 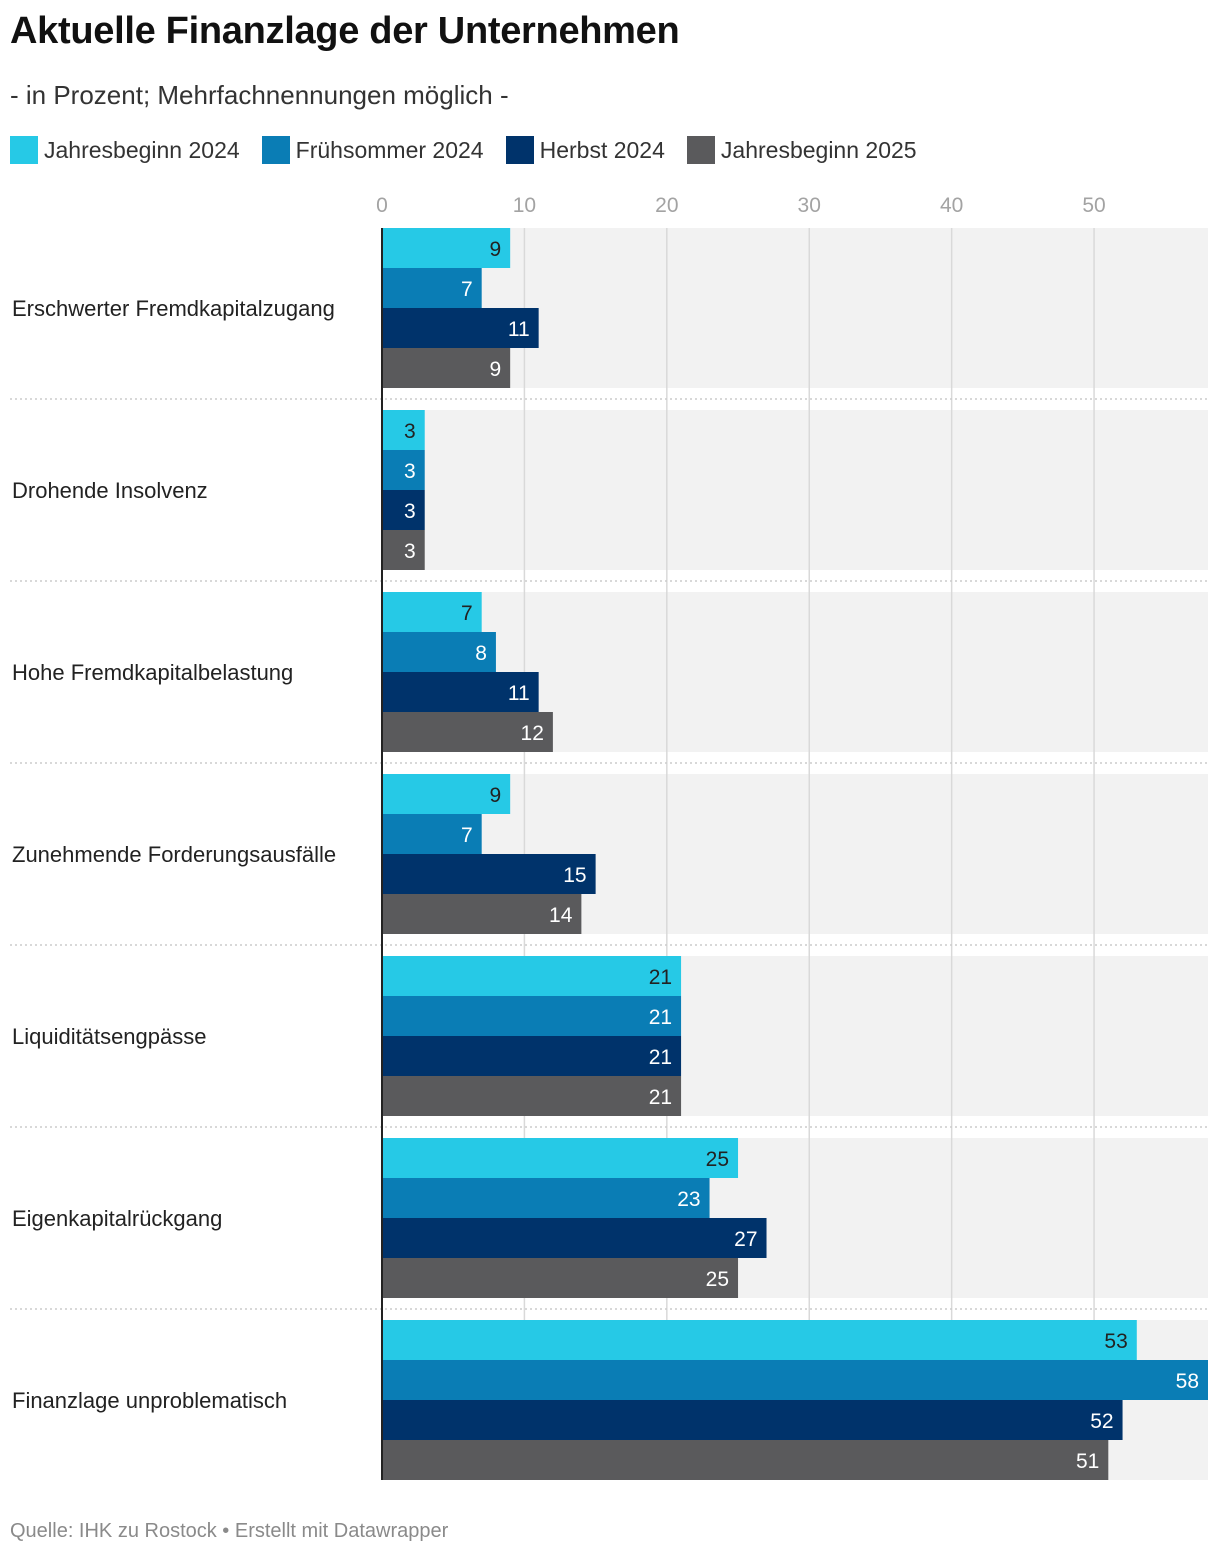 What do you see at coordinates (174, 854) in the screenshot?
I see `category-label: Zunehmende Forderungsausfälle` at bounding box center [174, 854].